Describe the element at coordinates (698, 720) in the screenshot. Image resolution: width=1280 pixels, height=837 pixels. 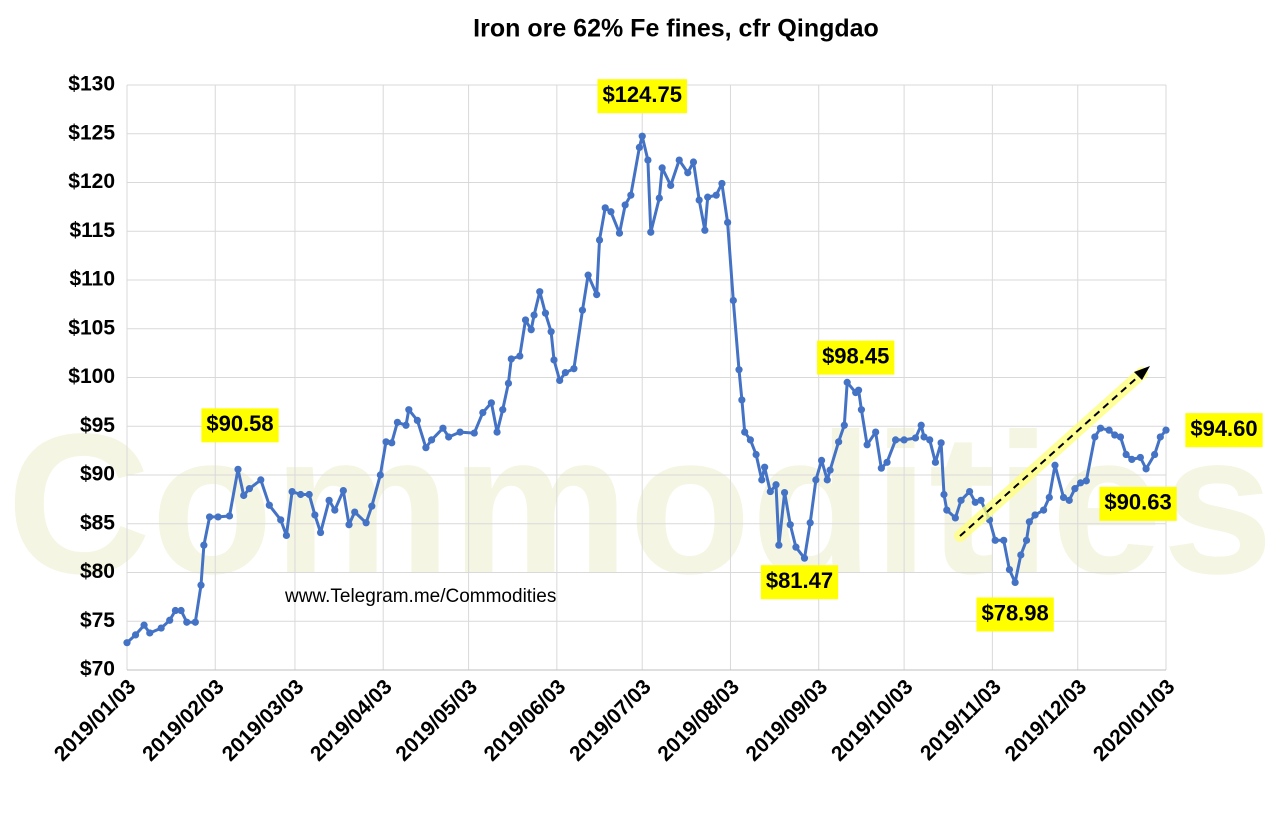
I see `x-tick-label: 2019/08/03` at that location.